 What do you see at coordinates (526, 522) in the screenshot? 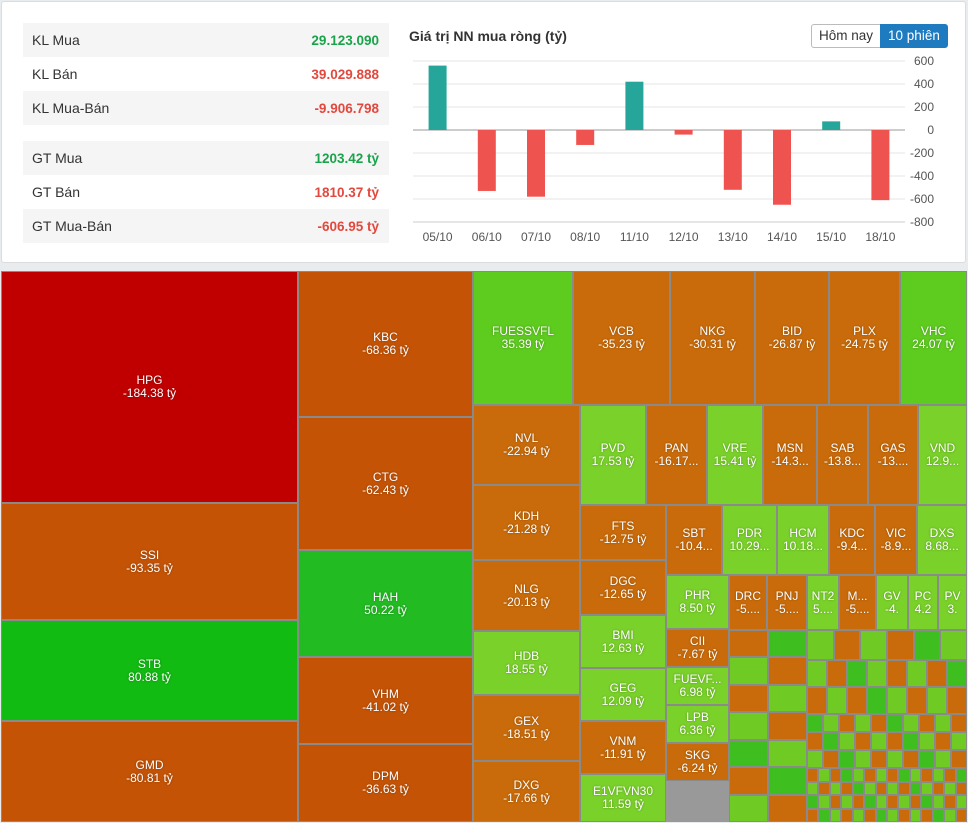
I see `treemap-cell-kdh: KDH -21.28 tỷ` at bounding box center [526, 522].